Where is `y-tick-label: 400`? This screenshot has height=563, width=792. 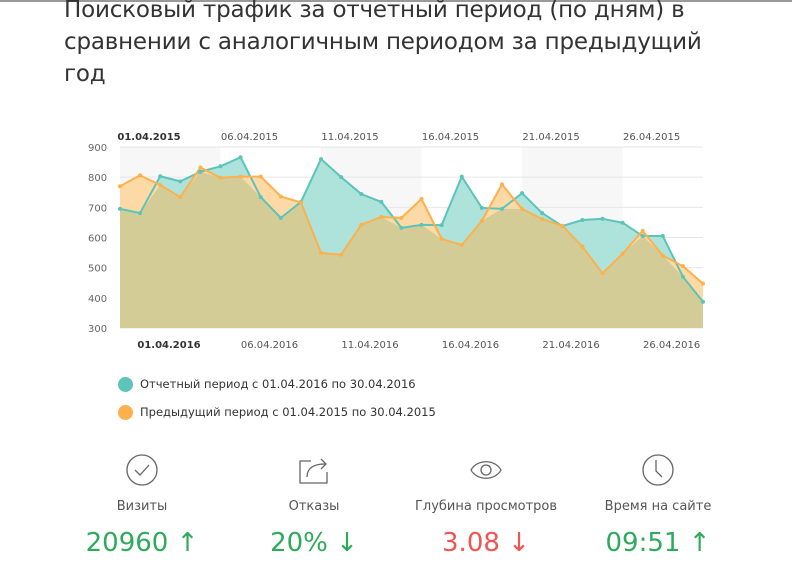
y-tick-label: 400 is located at coordinates (97, 299).